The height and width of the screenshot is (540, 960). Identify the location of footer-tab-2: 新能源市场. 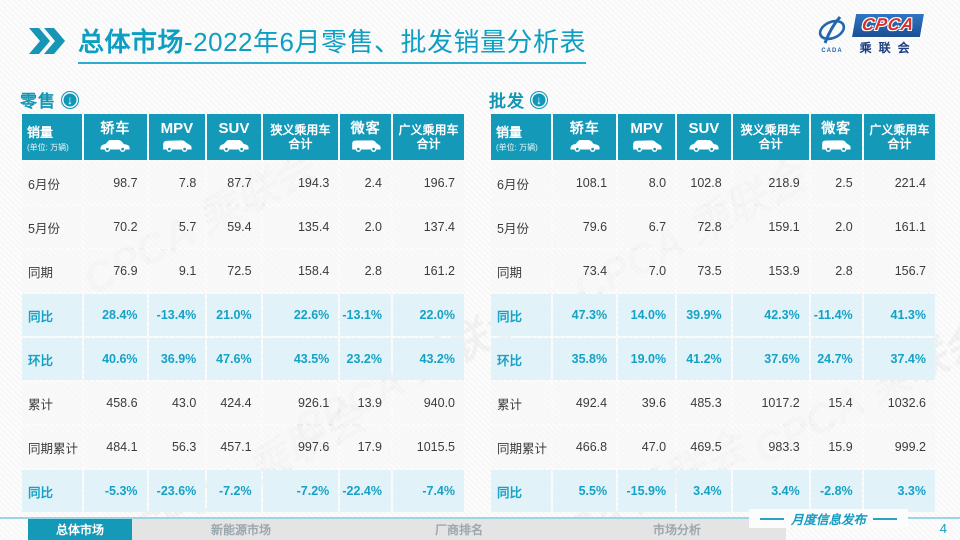
(240, 530).